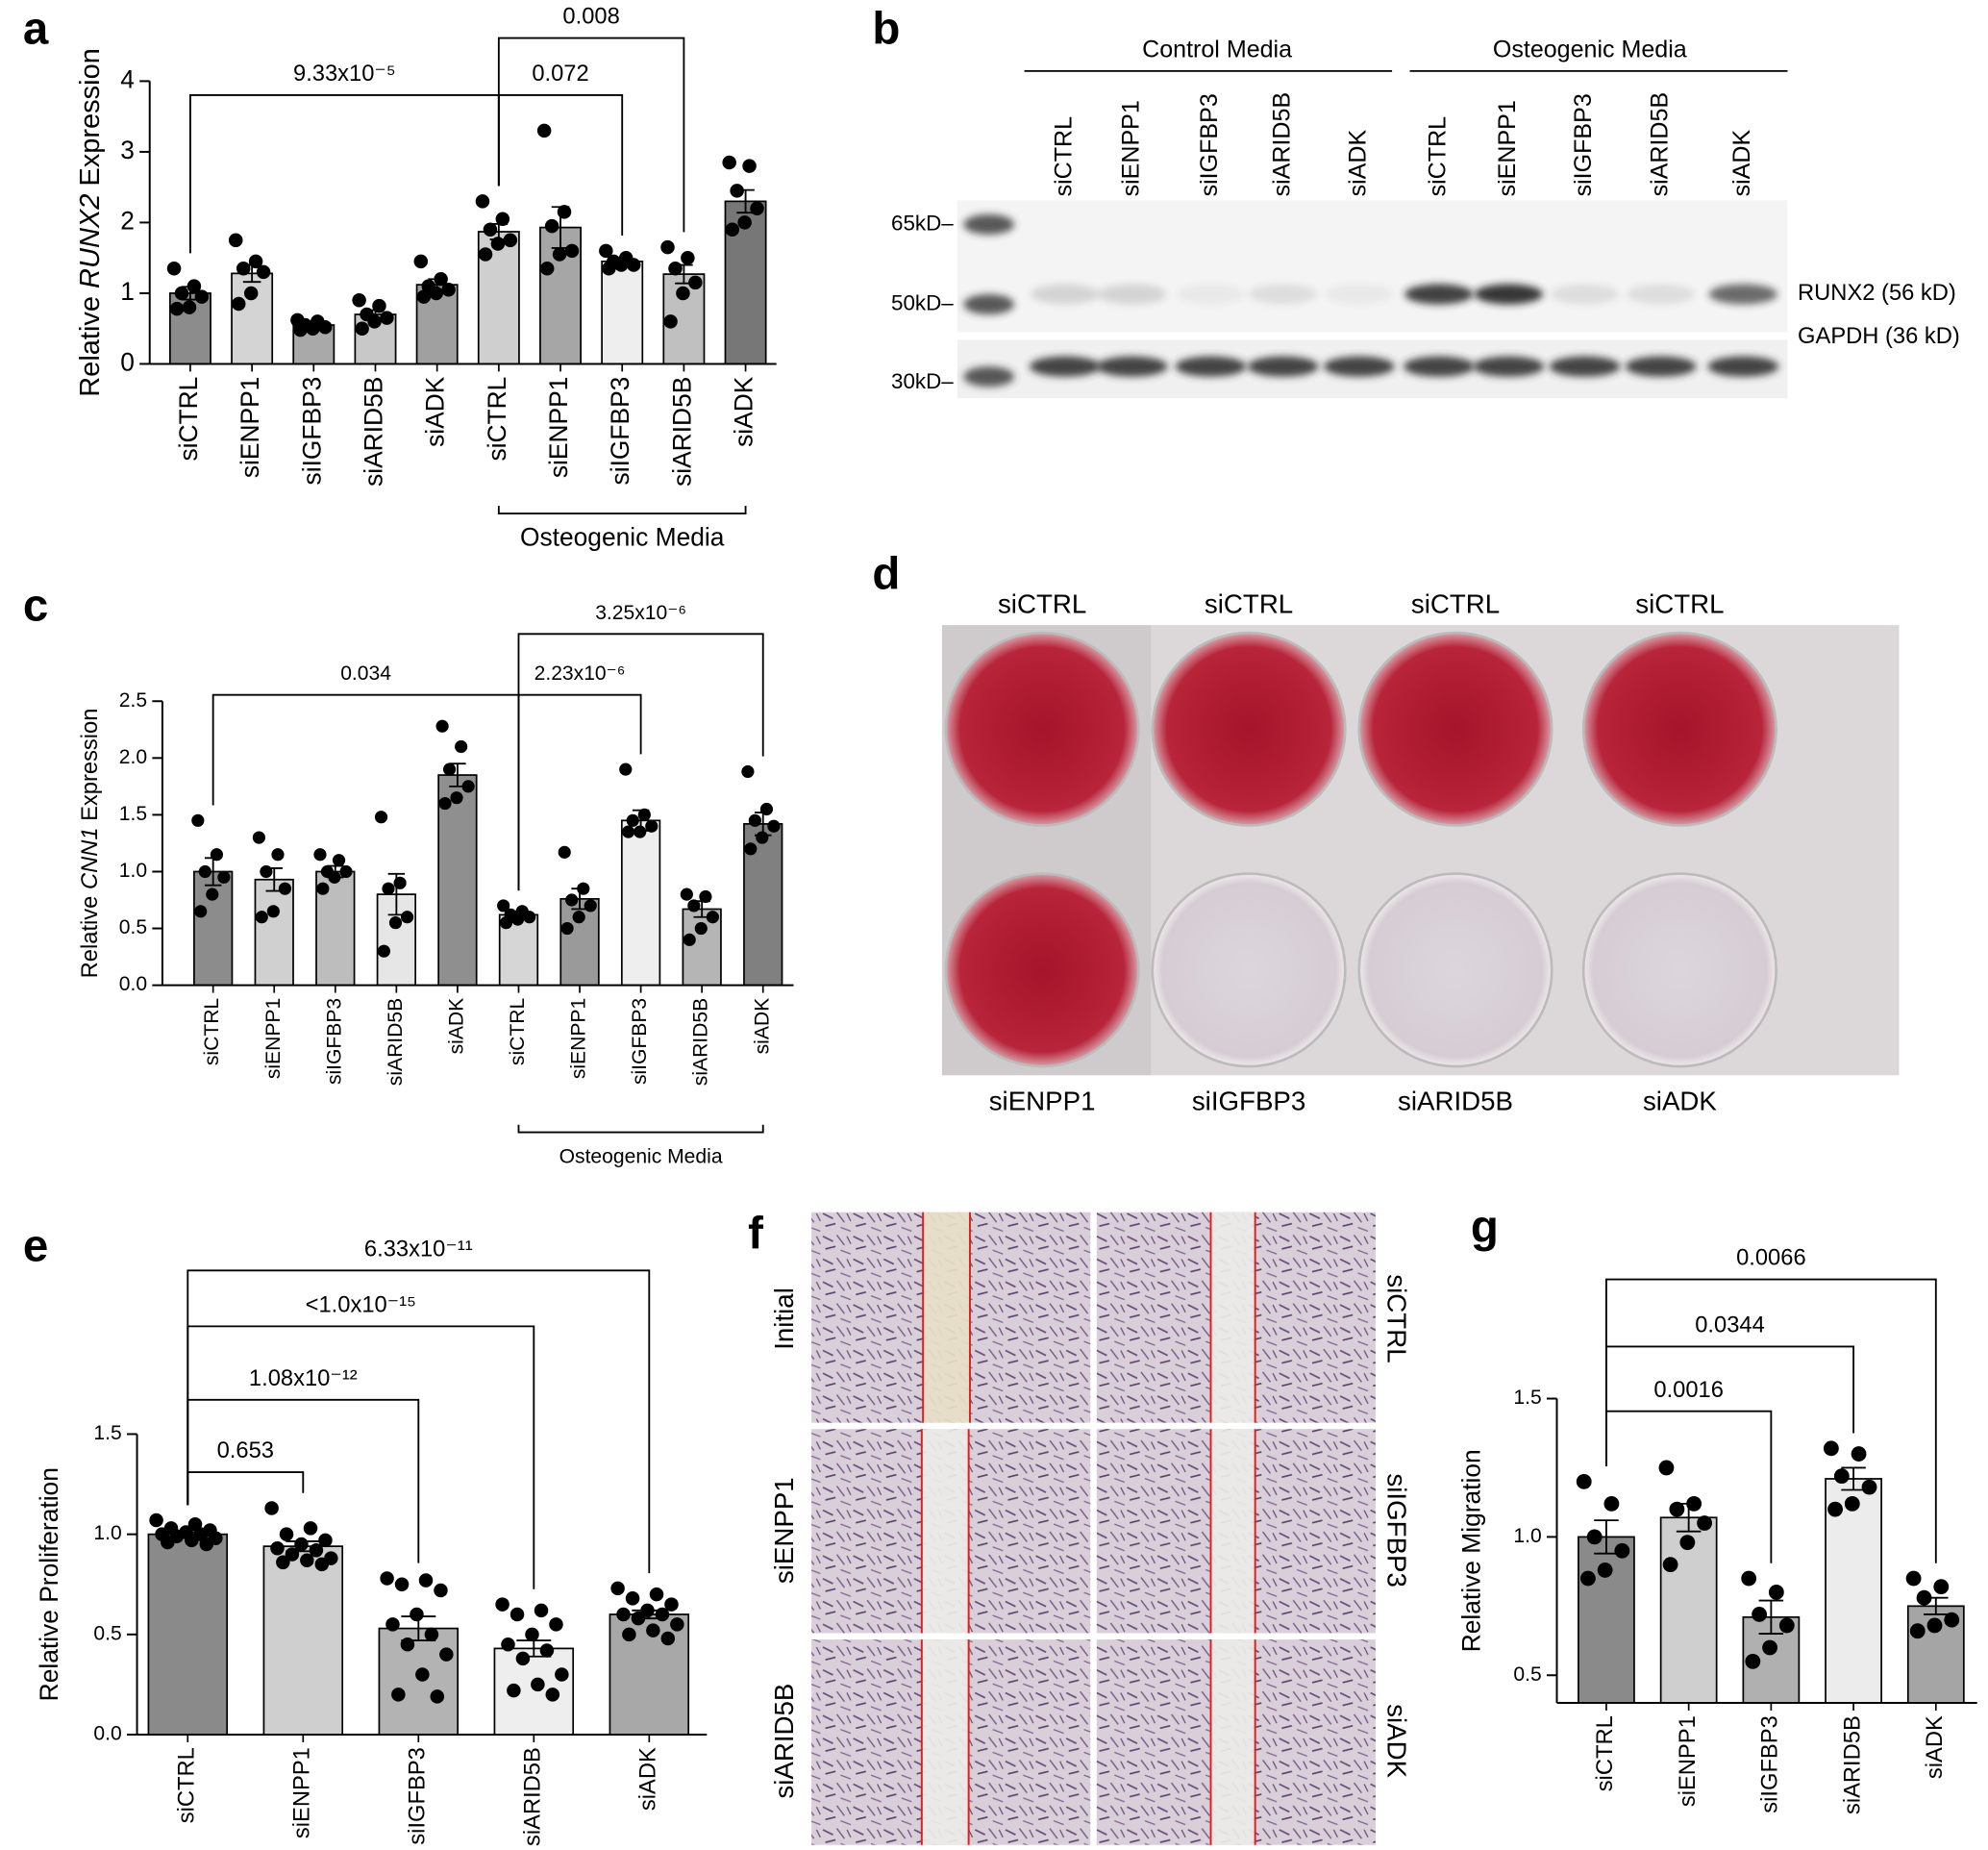 This screenshot has width=1988, height=1850. I want to click on lane-label: siIGFBP3, so click(1210, 144).